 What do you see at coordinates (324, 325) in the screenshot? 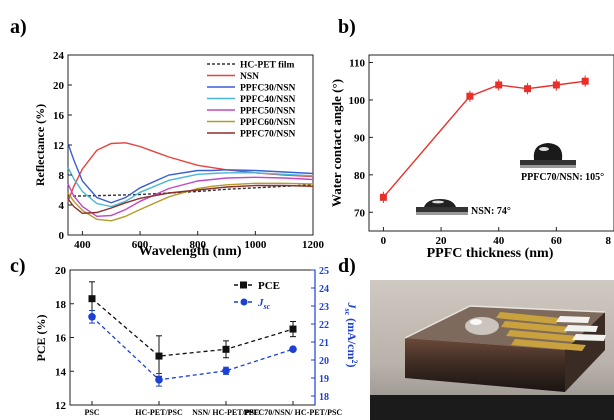
I see `y-tick-label-c-right: 22` at bounding box center [324, 325].